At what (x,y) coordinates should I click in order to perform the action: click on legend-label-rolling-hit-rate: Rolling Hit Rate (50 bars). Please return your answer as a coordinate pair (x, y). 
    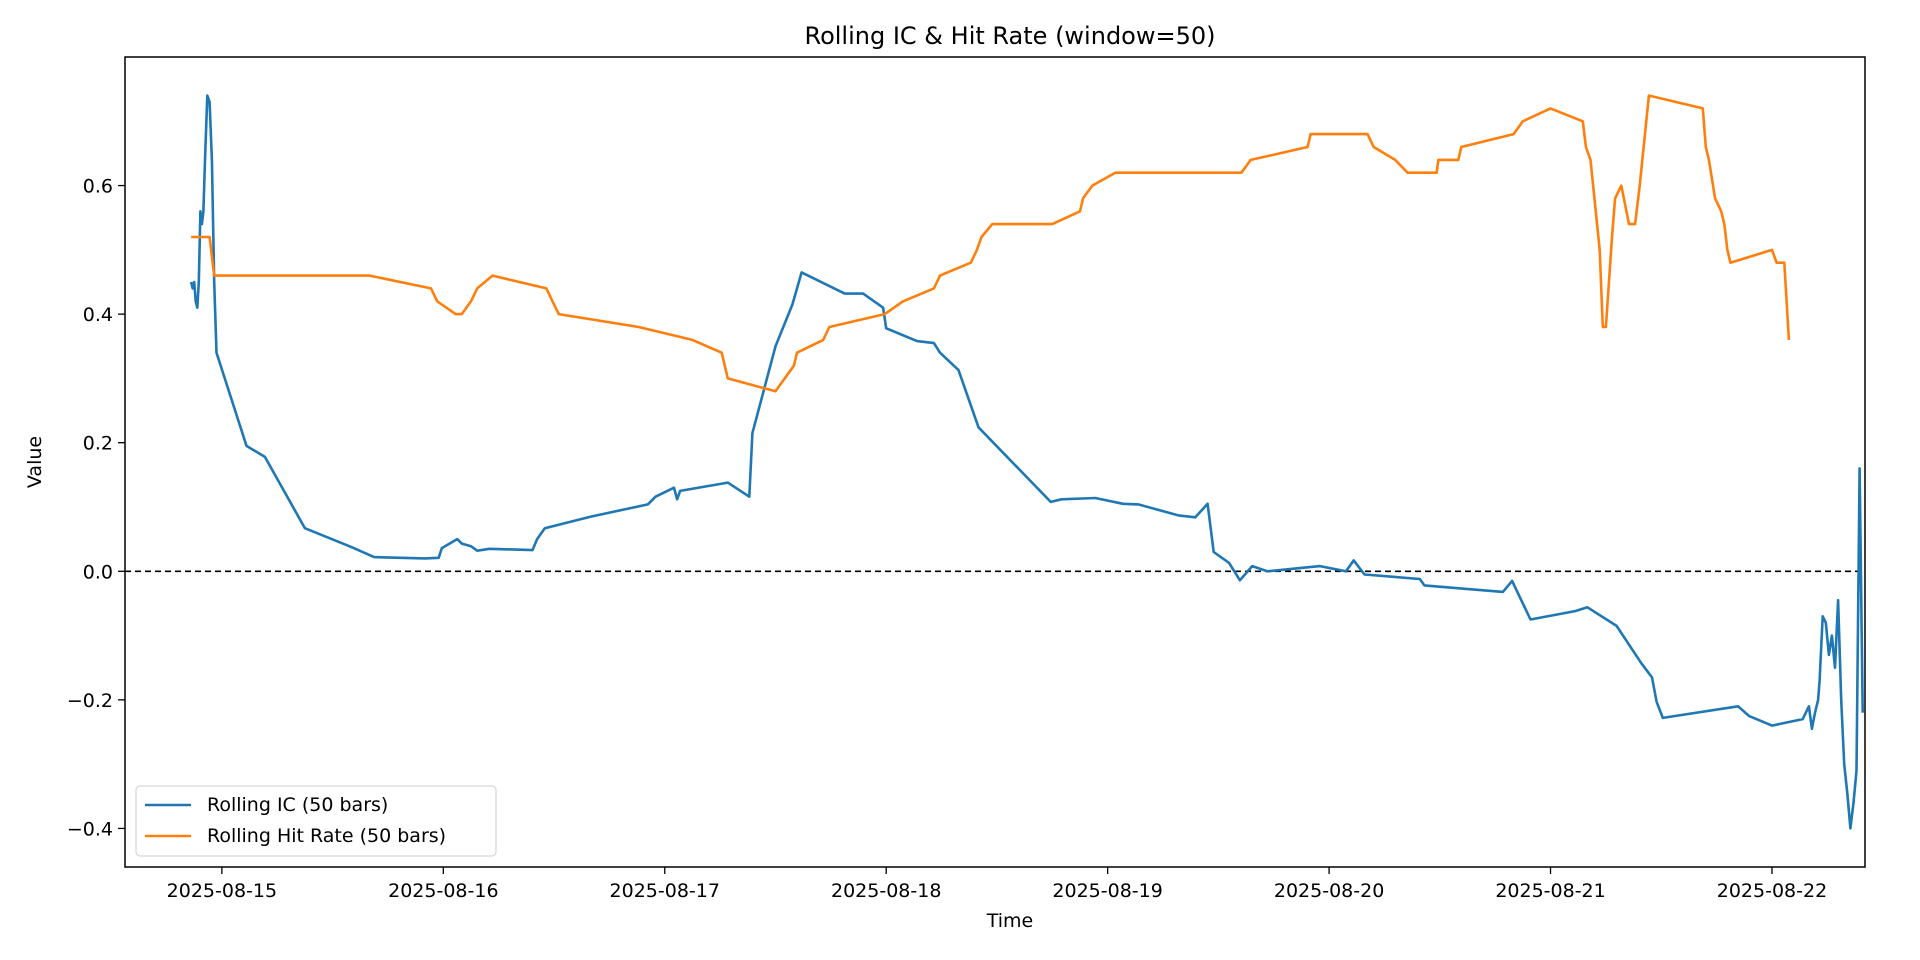
    Looking at the image, I should click on (326, 836).